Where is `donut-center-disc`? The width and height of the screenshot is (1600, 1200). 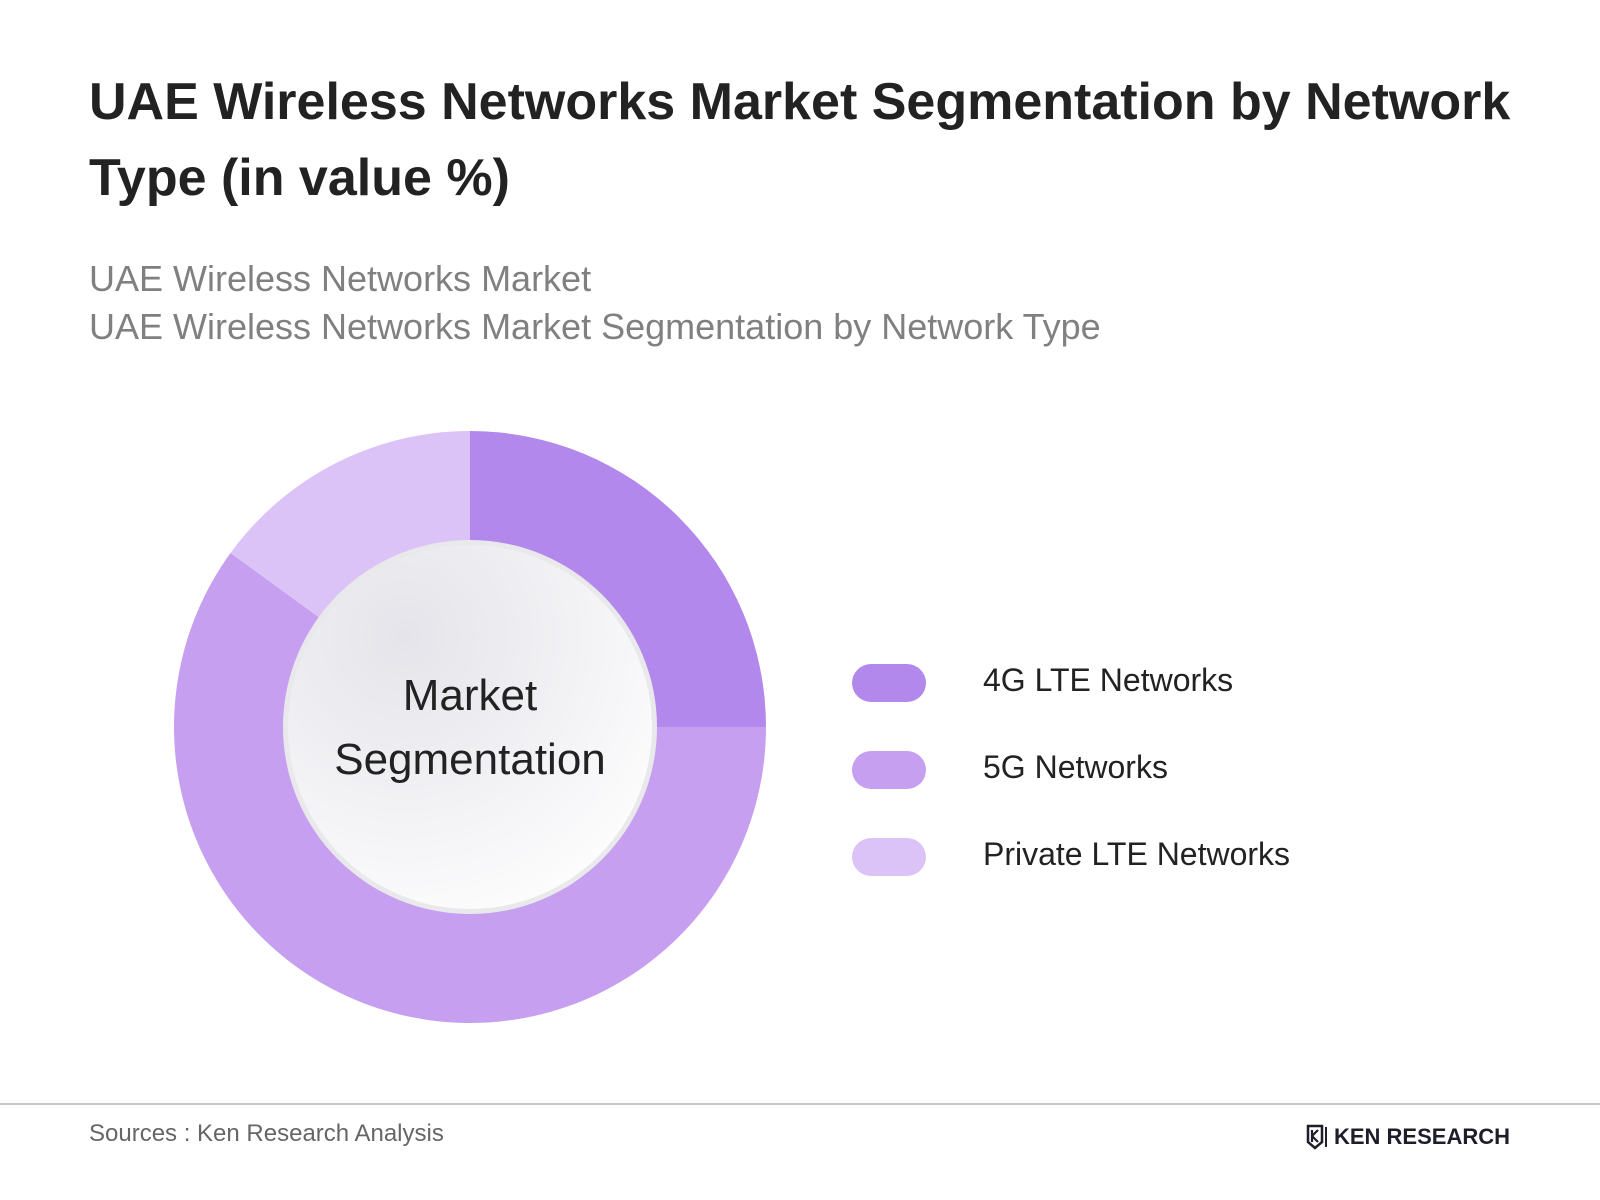
donut-center-disc is located at coordinates (470, 727).